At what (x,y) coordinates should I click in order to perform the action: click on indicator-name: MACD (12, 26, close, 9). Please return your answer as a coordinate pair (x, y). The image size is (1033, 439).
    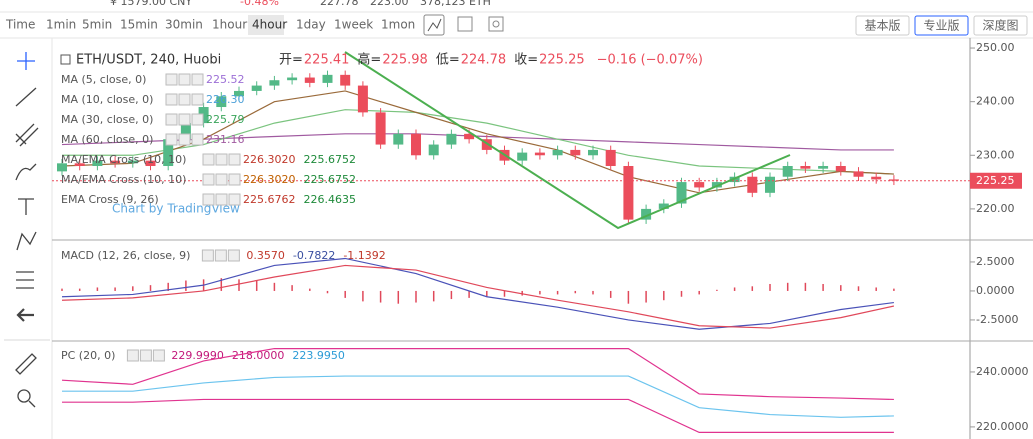
    Looking at the image, I should click on (125, 255).